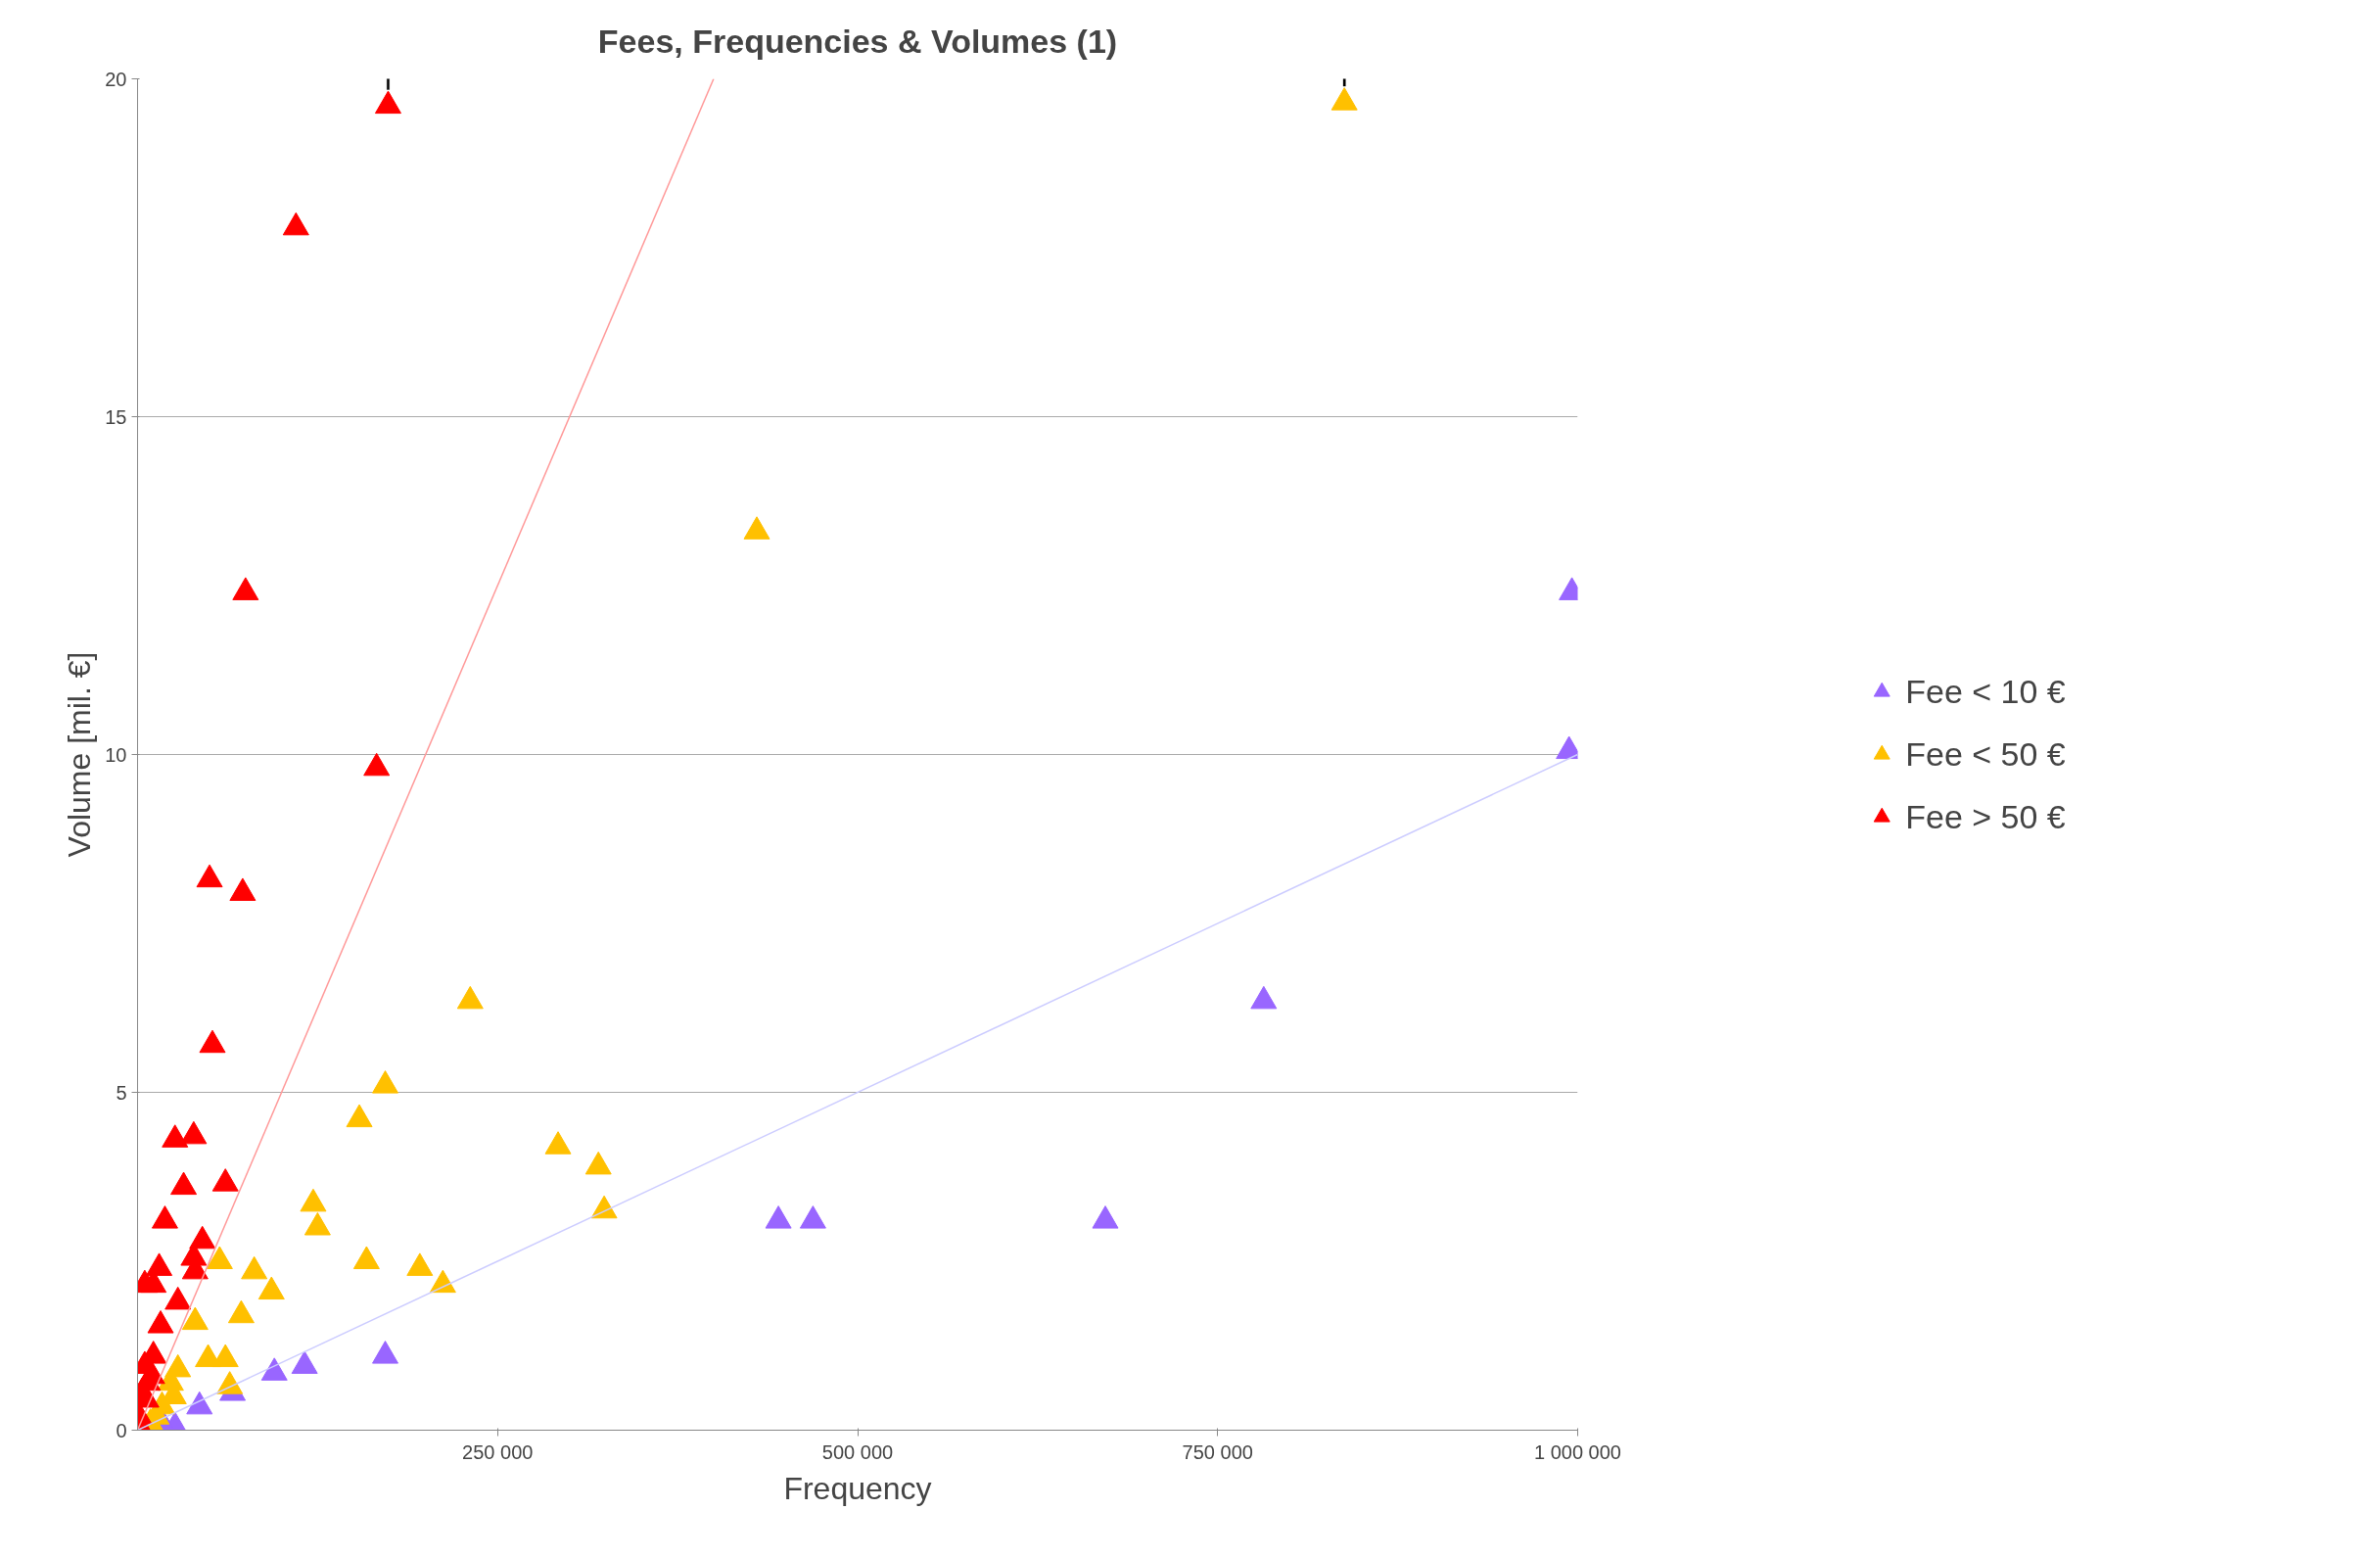  I want to click on x-tick-label: 250 000, so click(498, 1451).